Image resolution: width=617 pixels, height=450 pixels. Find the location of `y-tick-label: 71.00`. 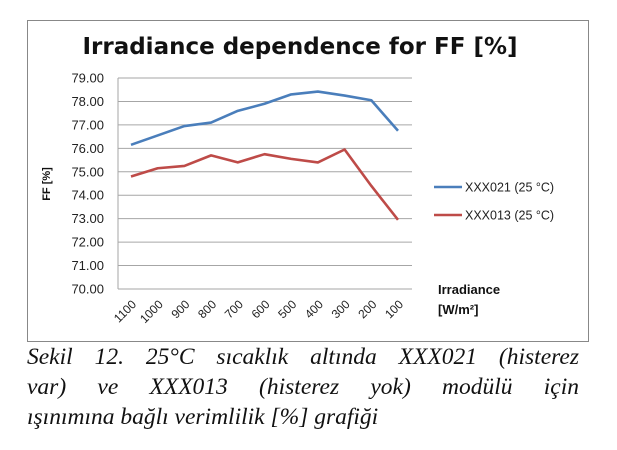

y-tick-label: 71.00 is located at coordinates (87, 265).